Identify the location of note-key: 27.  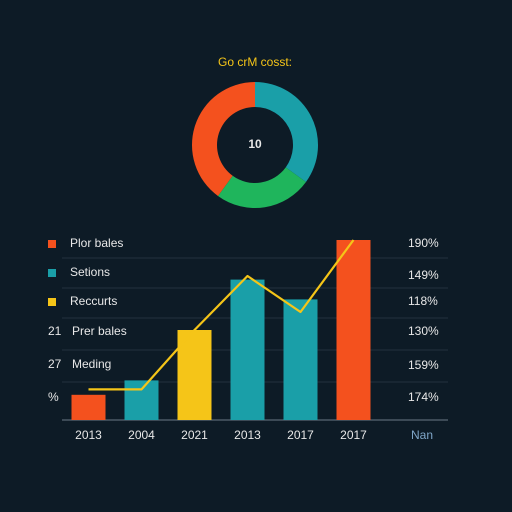
(55, 364).